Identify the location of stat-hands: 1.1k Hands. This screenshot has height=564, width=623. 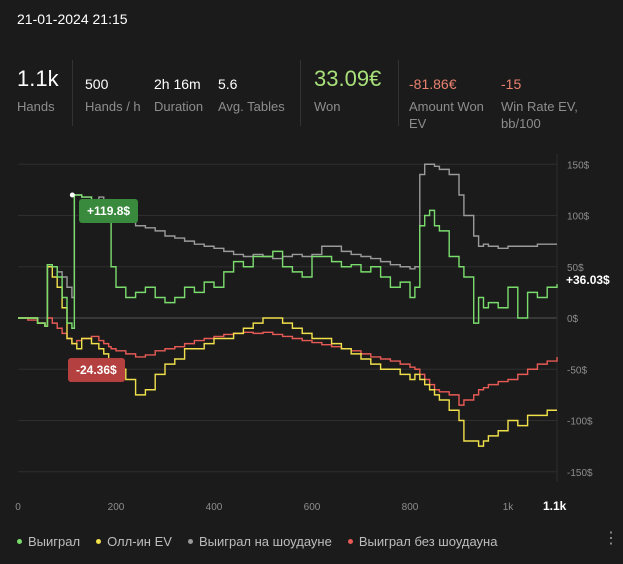
(38, 90).